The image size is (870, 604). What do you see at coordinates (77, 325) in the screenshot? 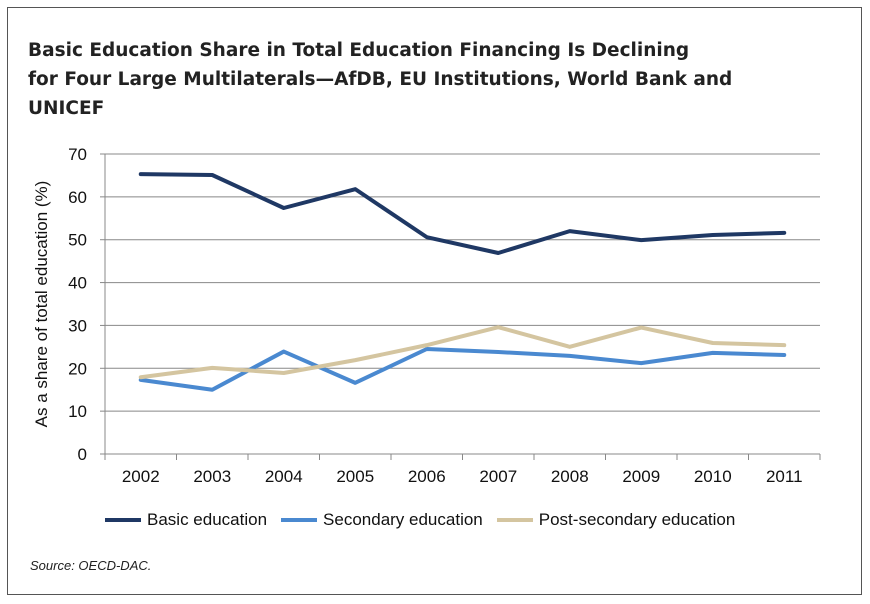
I see `y-tick-label: 30` at bounding box center [77, 325].